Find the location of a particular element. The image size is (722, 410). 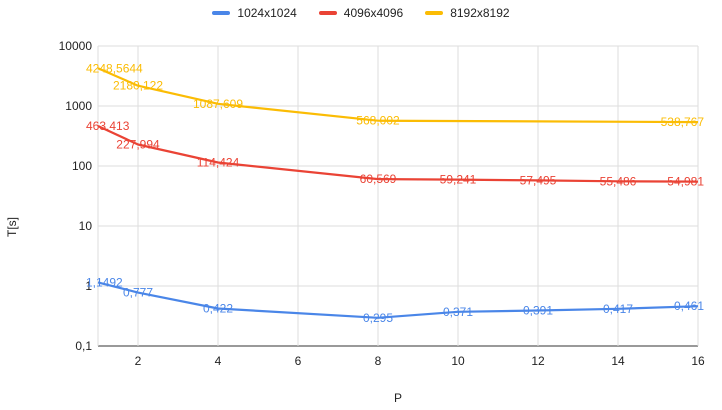

data-label: 0,417 is located at coordinates (618, 309).